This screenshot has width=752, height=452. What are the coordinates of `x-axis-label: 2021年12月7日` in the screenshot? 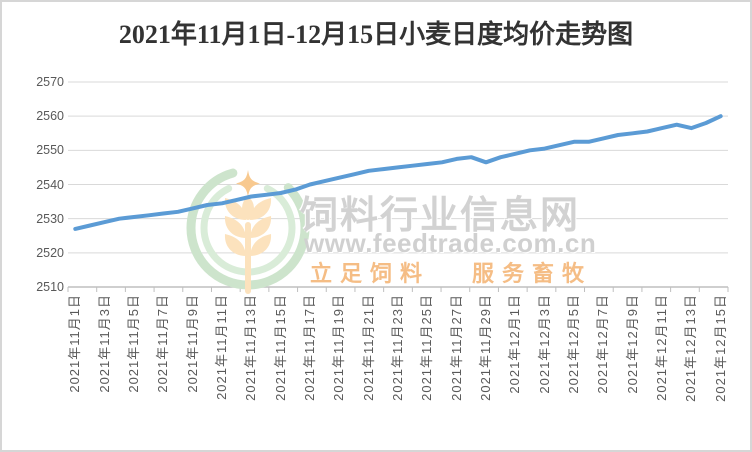 It's located at (603, 344).